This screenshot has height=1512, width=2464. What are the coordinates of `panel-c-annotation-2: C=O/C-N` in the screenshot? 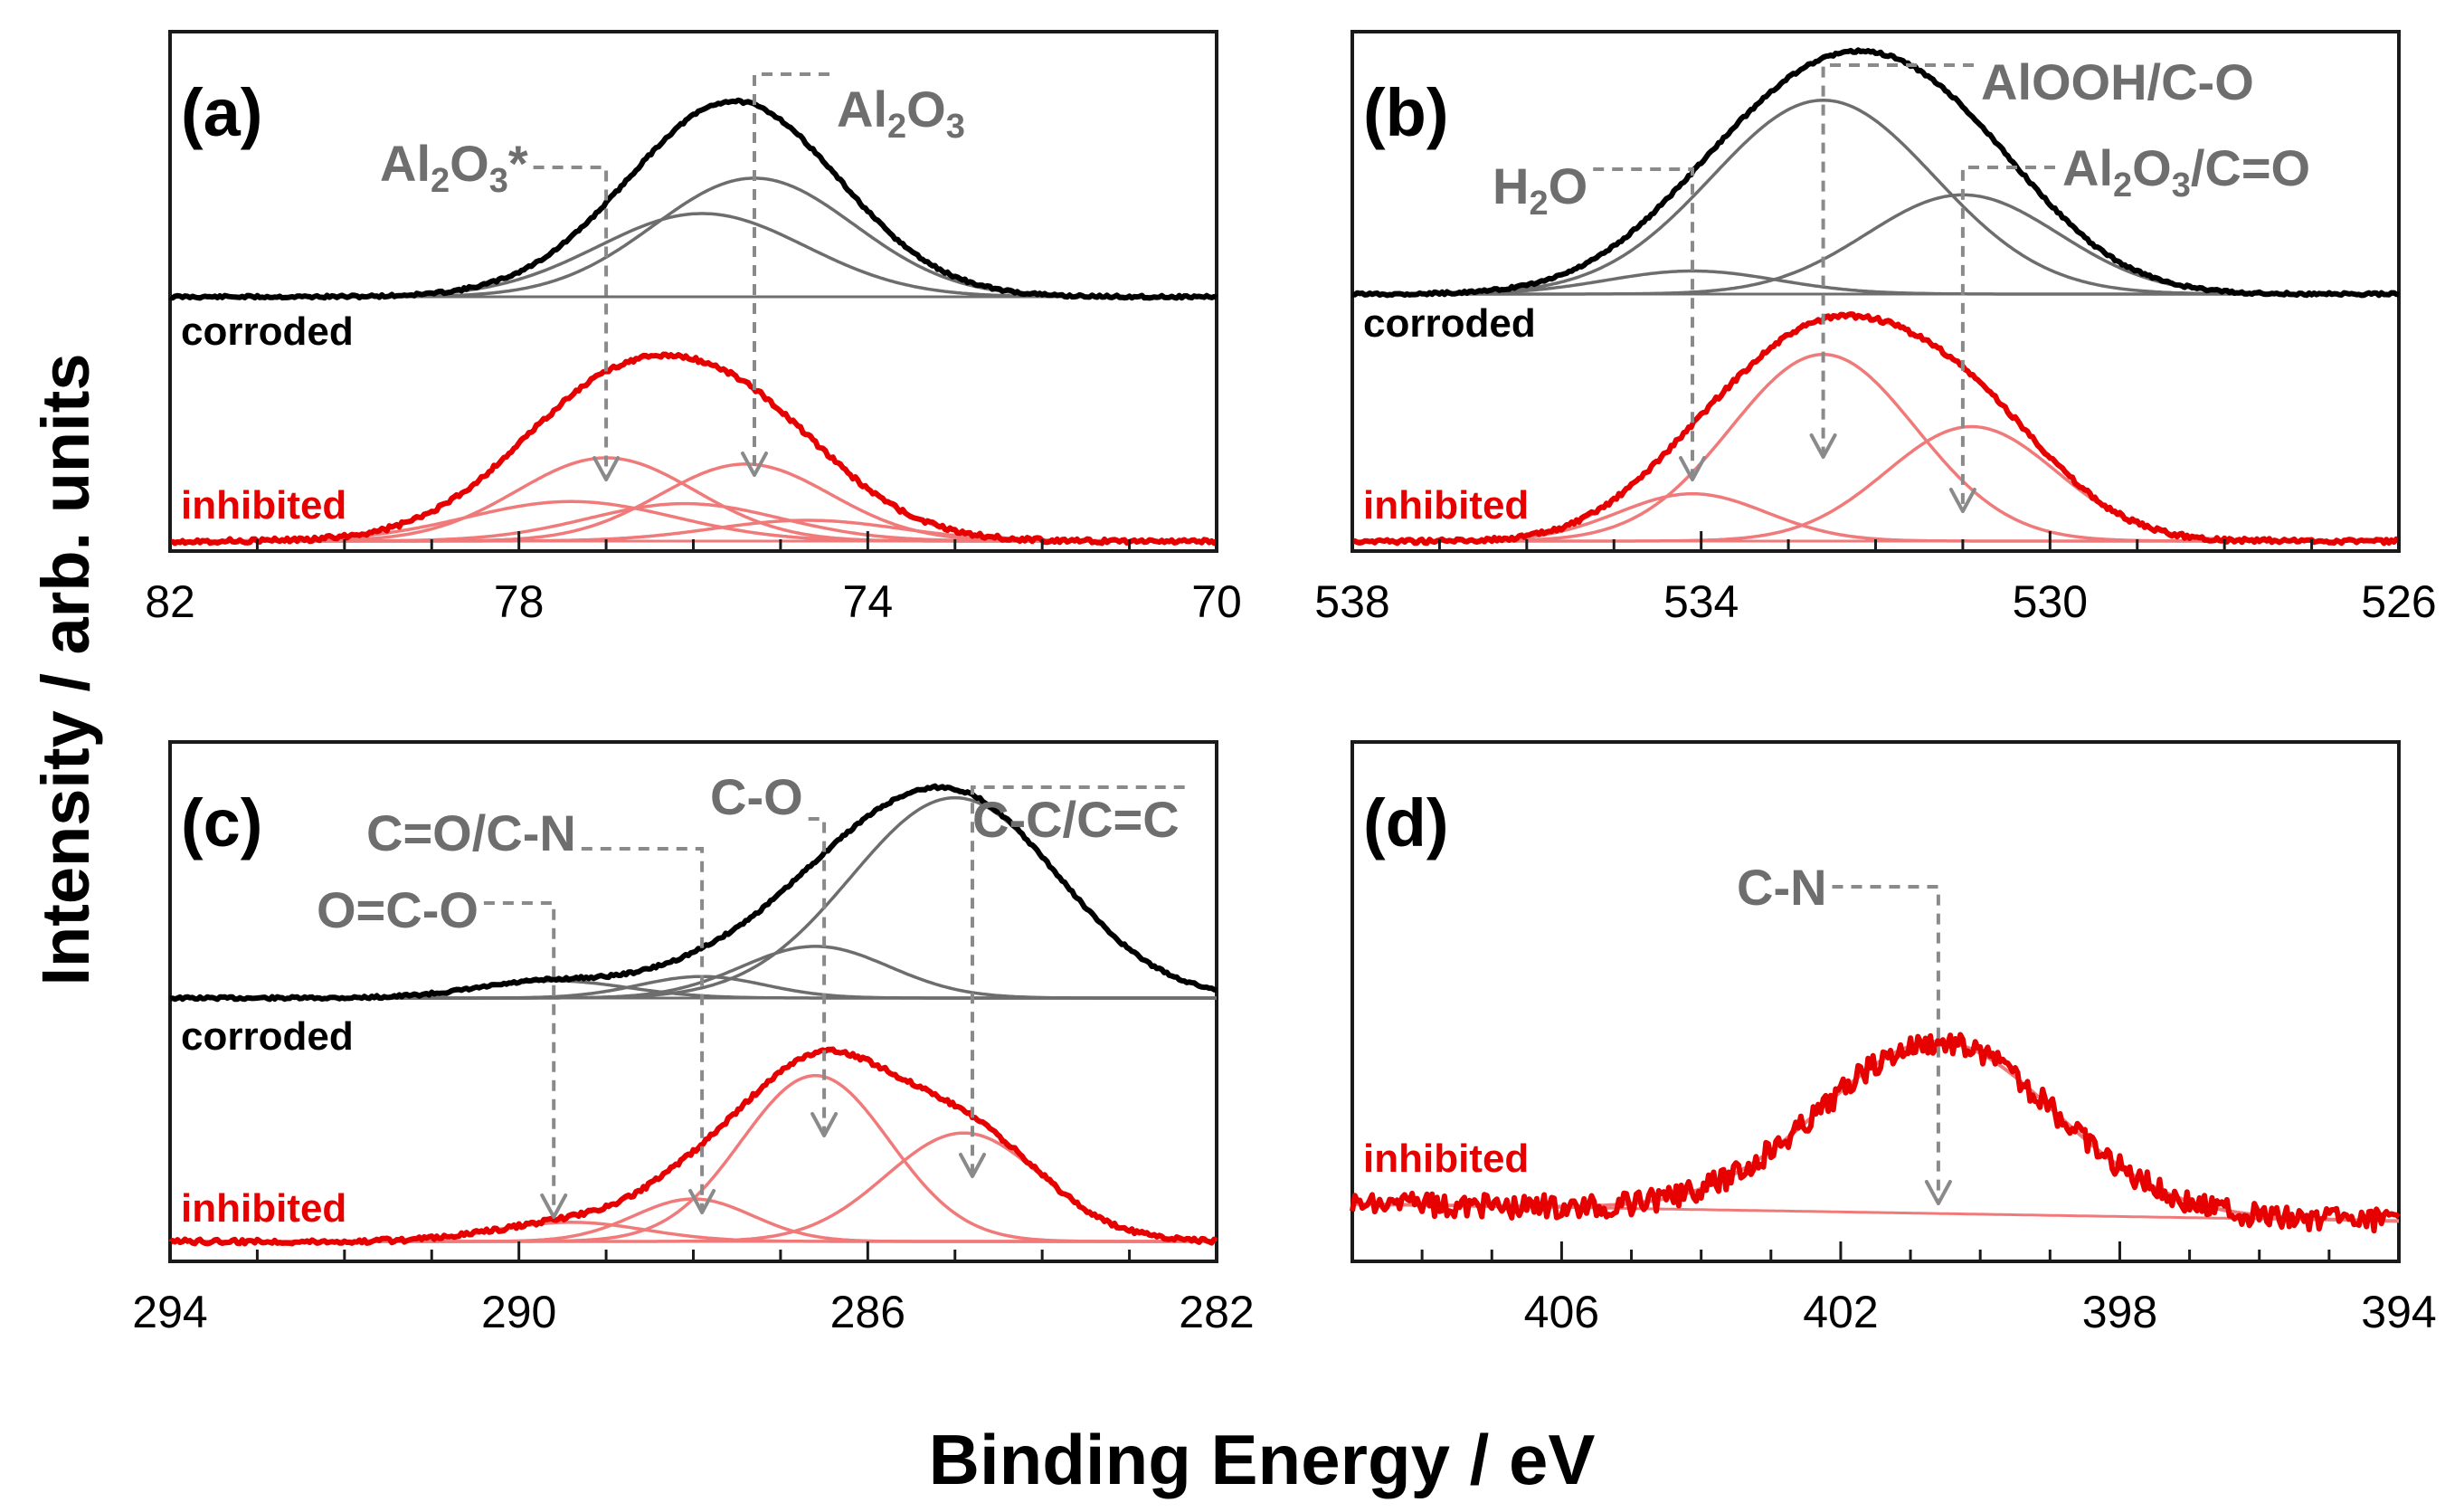 It's located at (471, 833).